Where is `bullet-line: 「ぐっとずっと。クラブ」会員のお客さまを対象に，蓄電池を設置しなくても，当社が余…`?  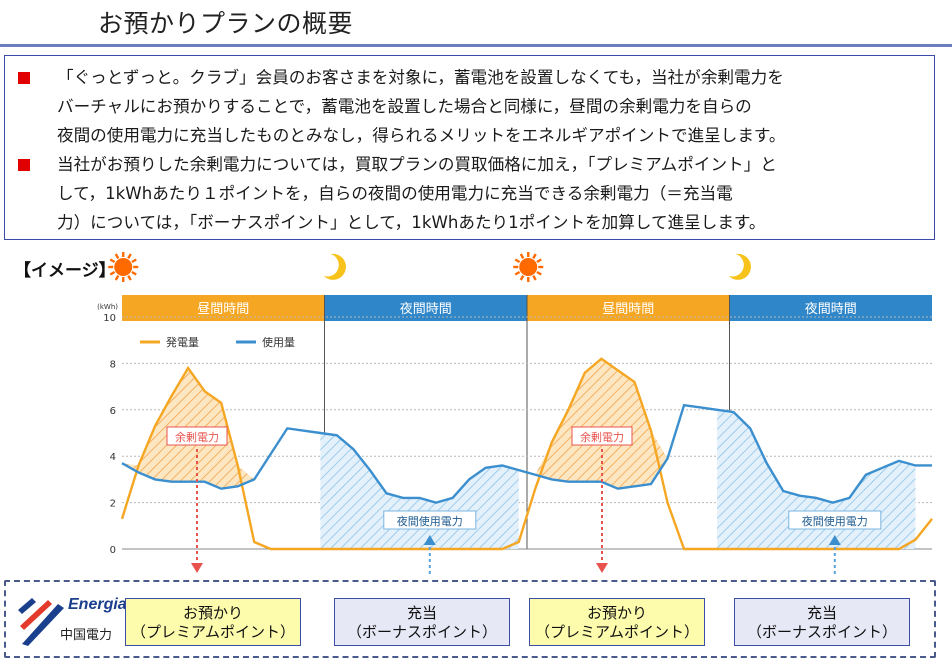
bullet-line: 「ぐっとずっと。クラブ」会員のお客さまを対象に，蓄電池を設置しなくても，当社が余… is located at coordinates (420, 77).